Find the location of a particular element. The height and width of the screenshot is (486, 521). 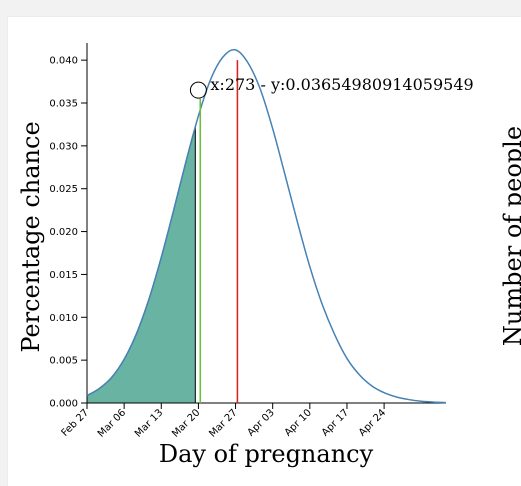

y-tick-label: 0.030 is located at coordinates (63, 146).